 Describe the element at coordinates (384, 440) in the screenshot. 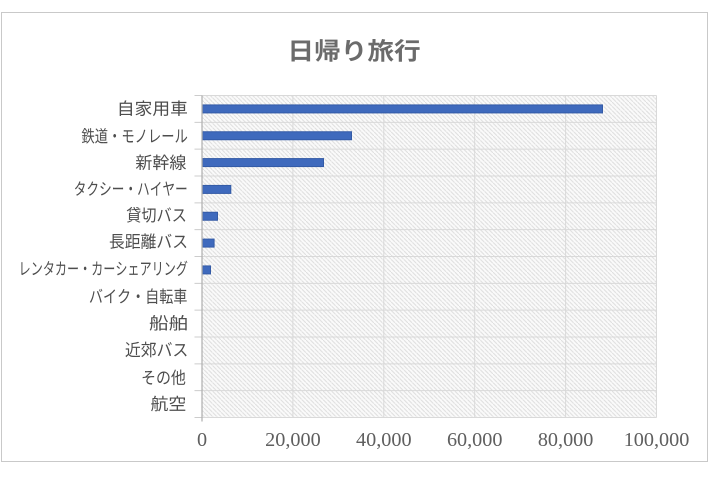

I see `svg-text: 40,000` at that location.